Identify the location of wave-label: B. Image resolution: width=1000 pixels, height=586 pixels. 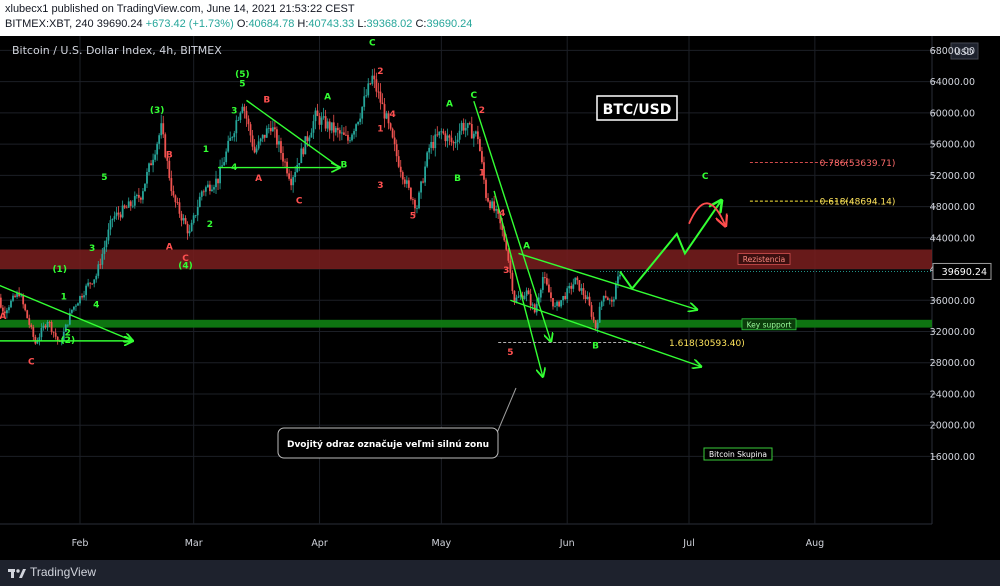
(595, 347).